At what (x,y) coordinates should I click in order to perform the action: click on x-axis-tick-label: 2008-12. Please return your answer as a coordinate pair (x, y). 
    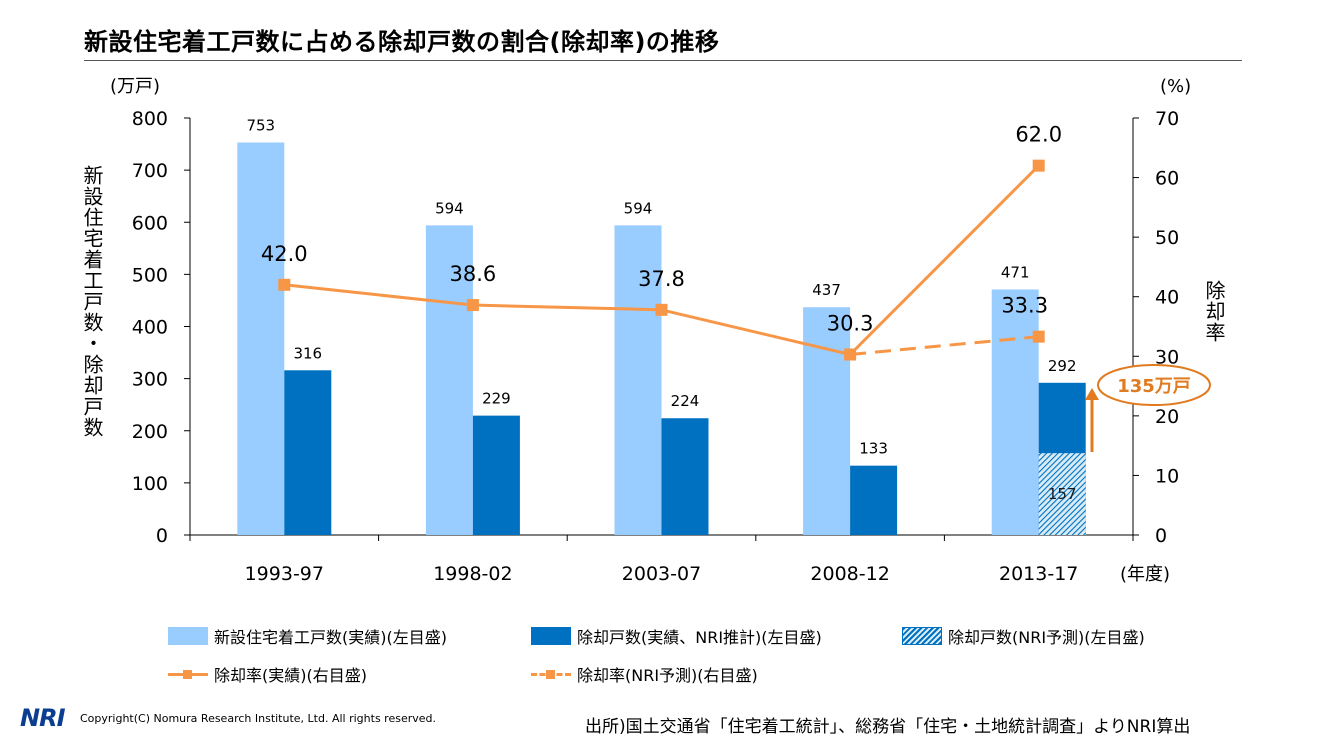
    Looking at the image, I should click on (849, 574).